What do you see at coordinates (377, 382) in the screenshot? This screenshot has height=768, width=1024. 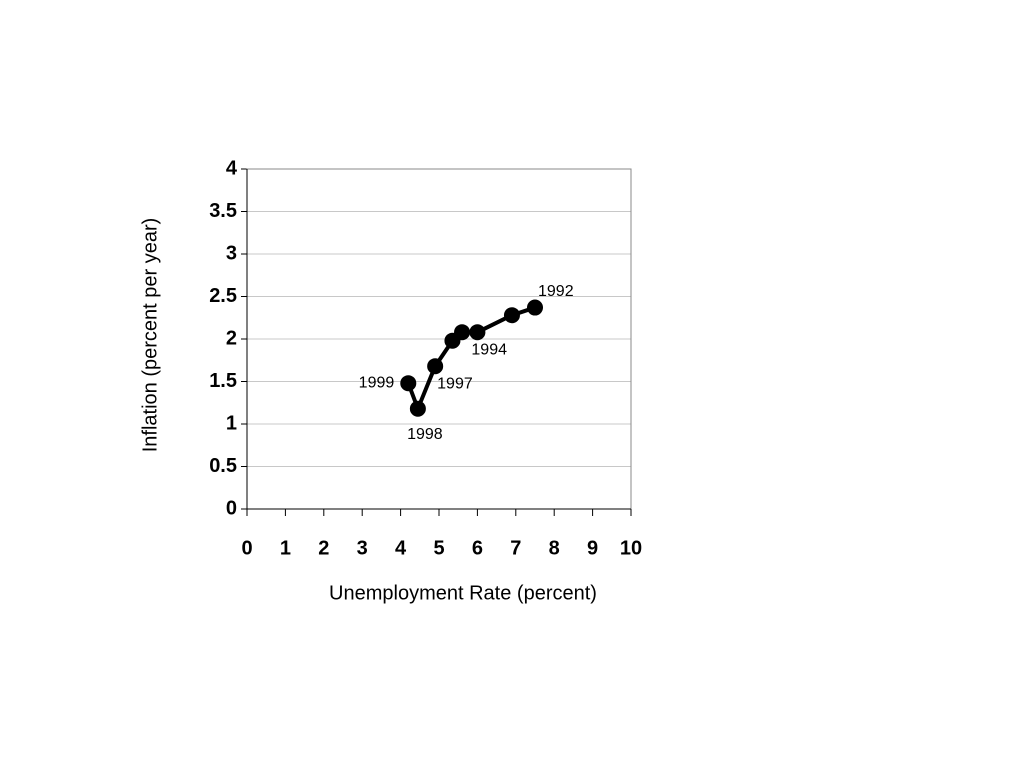 I see `point-label: 1999` at bounding box center [377, 382].